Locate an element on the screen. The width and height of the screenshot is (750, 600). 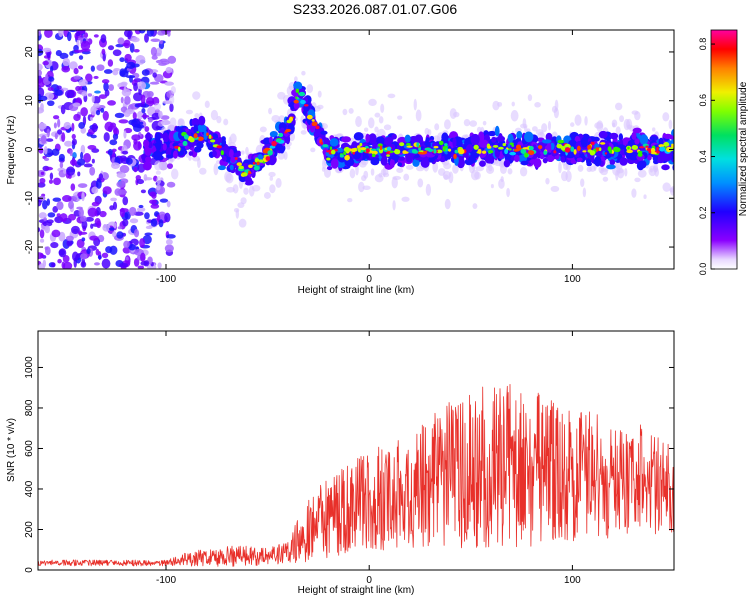
spectrogram-xtick-label: -100 is located at coordinates (166, 279).